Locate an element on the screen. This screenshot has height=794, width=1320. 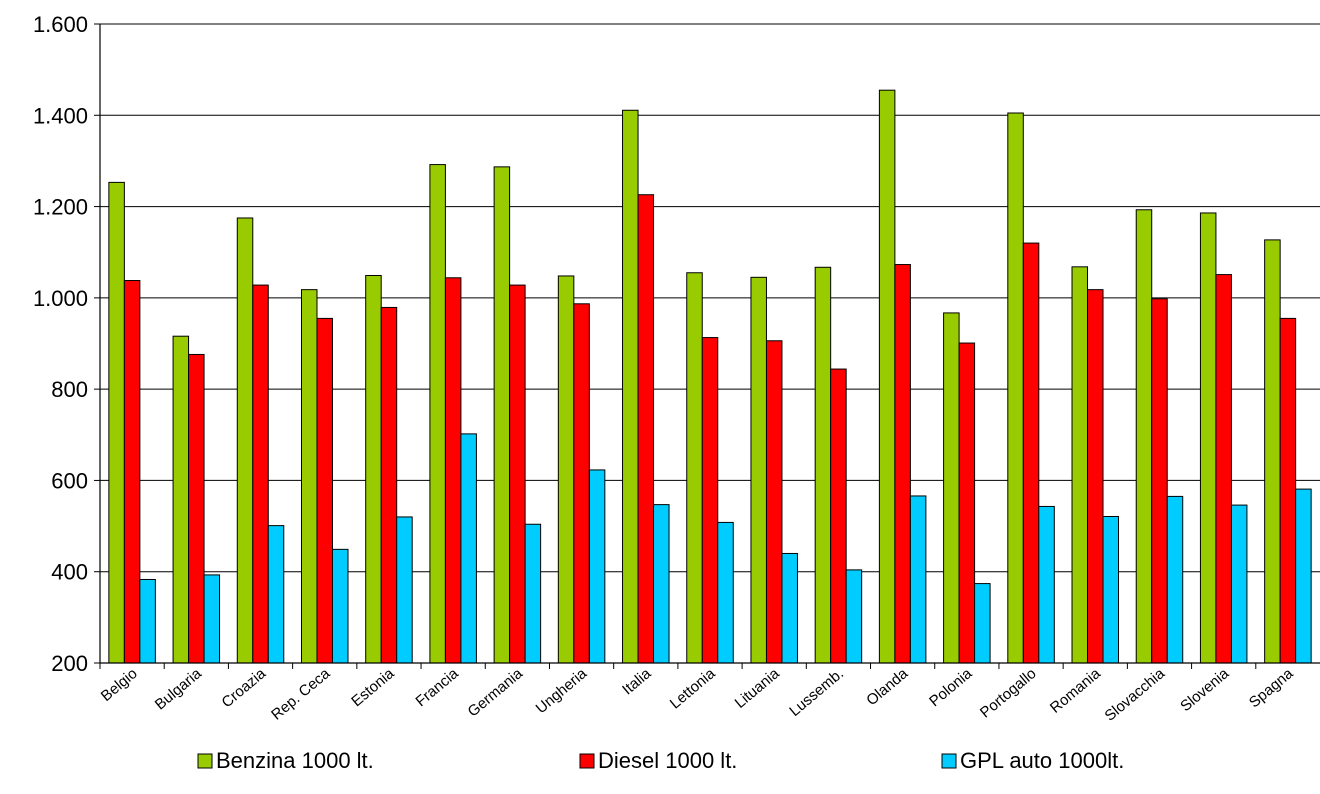
x-tick-label: Belgio is located at coordinates (119, 685).